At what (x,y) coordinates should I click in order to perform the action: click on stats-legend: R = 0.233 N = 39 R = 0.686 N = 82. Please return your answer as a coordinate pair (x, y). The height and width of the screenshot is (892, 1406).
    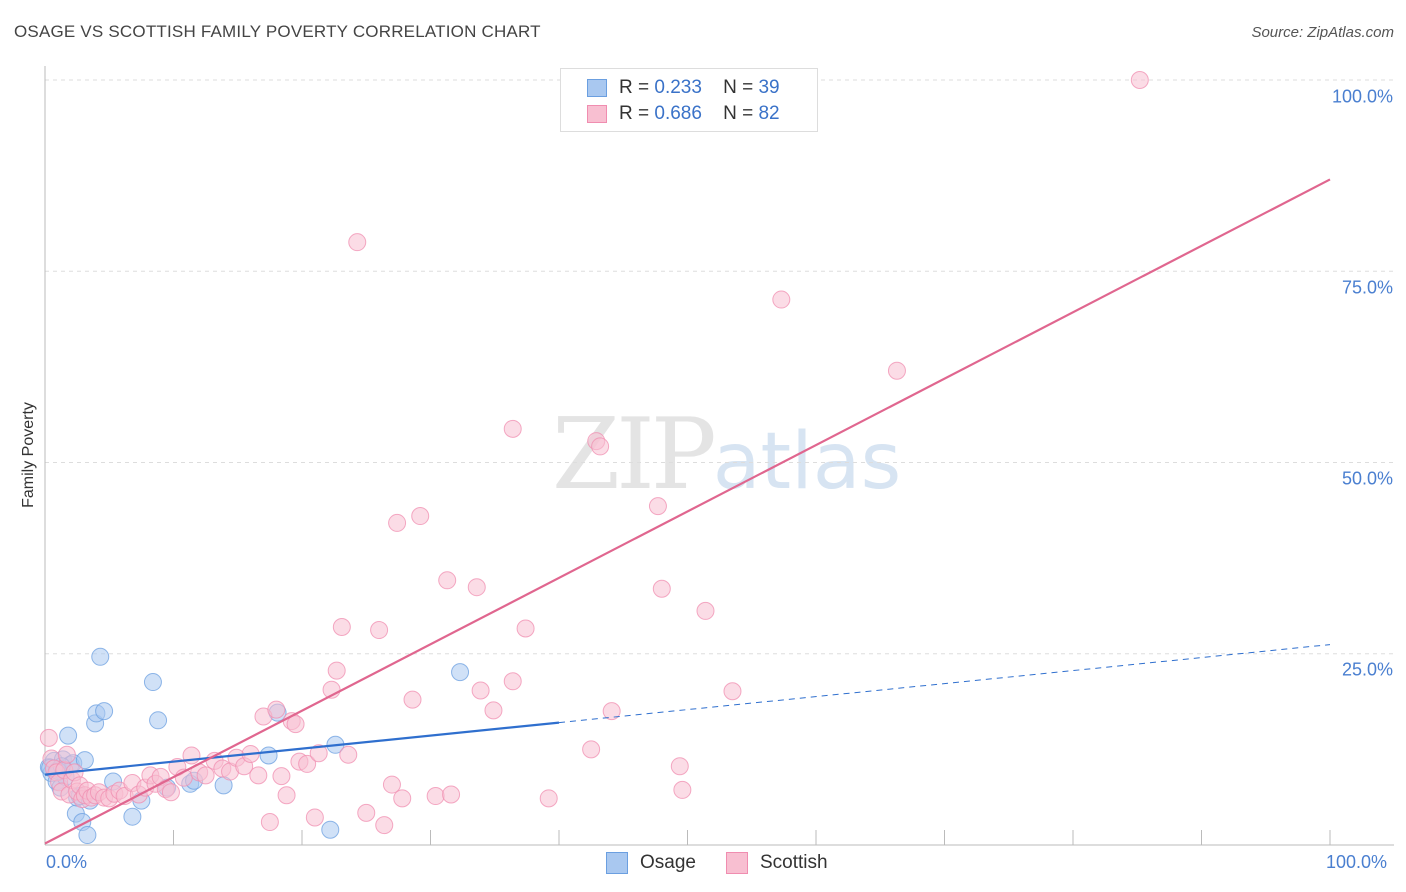
    Looking at the image, I should click on (689, 100).